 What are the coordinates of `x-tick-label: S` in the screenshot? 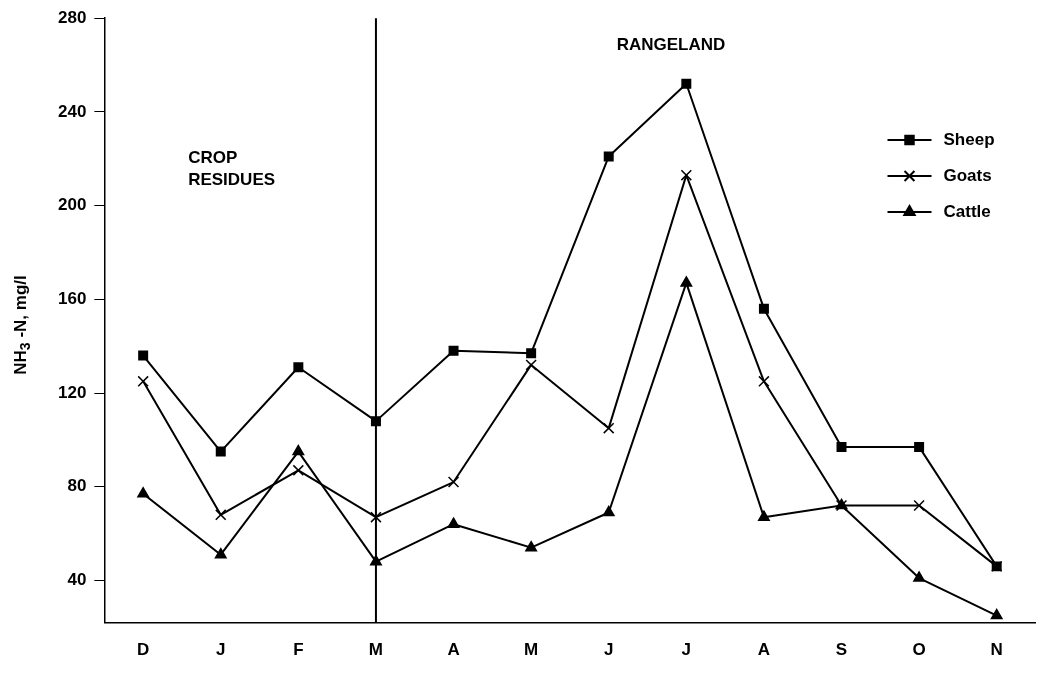 It's located at (841, 650).